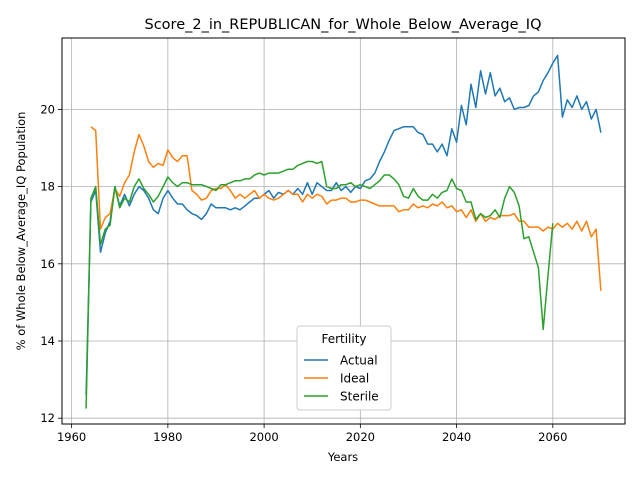 Image resolution: width=640 pixels, height=480 pixels. Describe the element at coordinates (47, 418) in the screenshot. I see `y-tick-label: 12` at that location.